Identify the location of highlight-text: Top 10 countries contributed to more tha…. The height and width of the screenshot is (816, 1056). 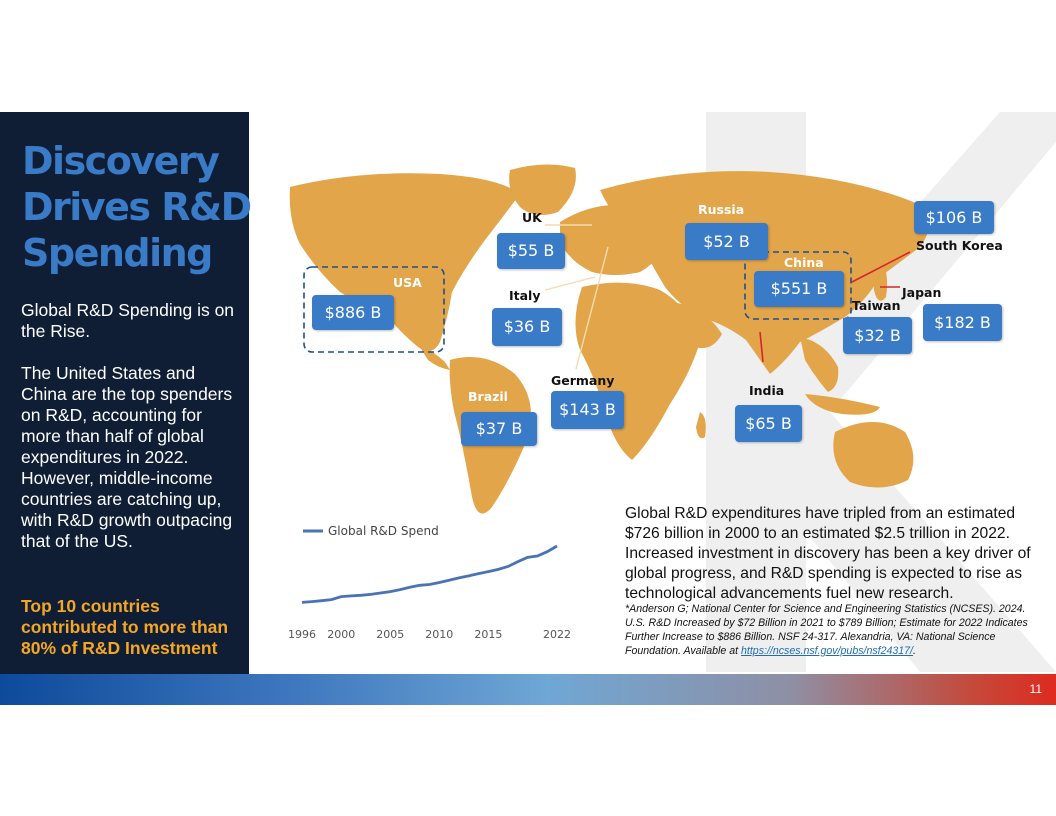
(125, 627).